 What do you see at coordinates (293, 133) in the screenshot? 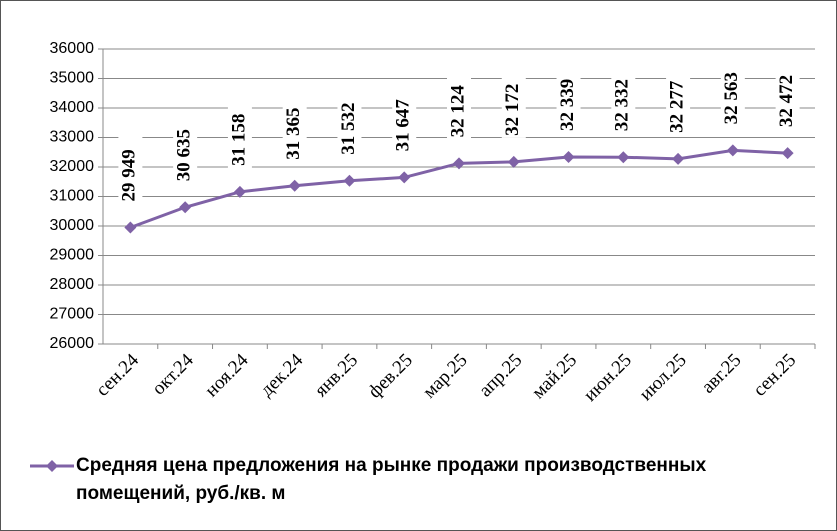
I see `value-label: 31 365` at bounding box center [293, 133].